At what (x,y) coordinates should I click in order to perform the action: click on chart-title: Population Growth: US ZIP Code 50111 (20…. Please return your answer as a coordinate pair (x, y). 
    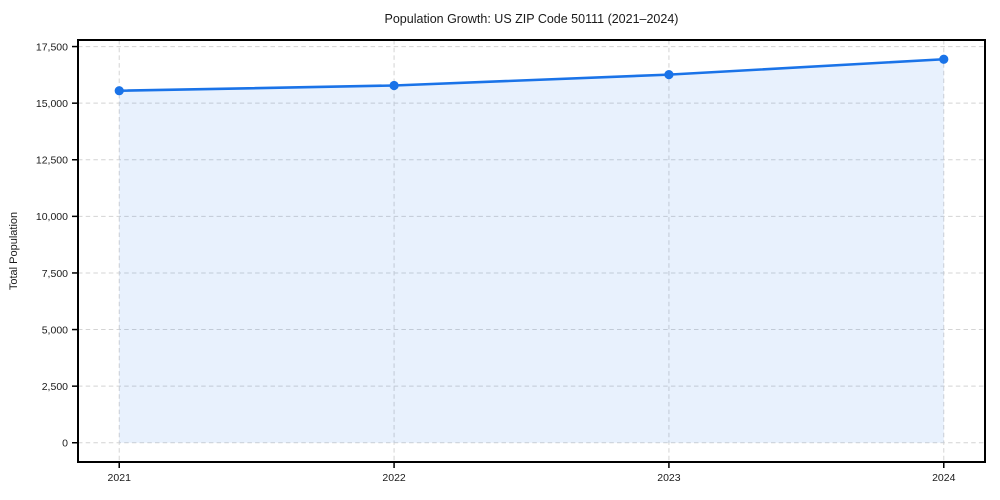
    Looking at the image, I should click on (532, 19).